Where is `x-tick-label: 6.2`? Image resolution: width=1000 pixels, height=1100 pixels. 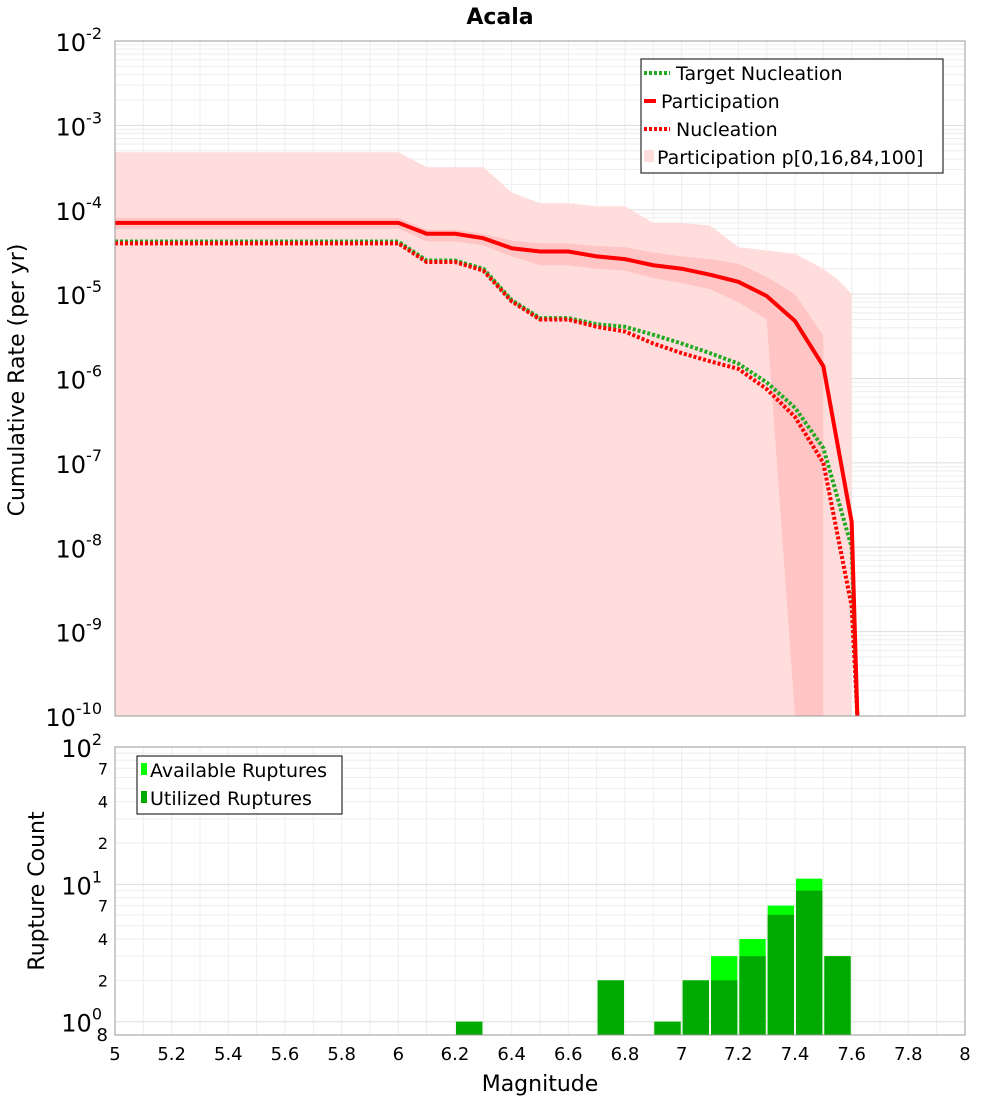 x-tick-label: 6.2 is located at coordinates (455, 1054).